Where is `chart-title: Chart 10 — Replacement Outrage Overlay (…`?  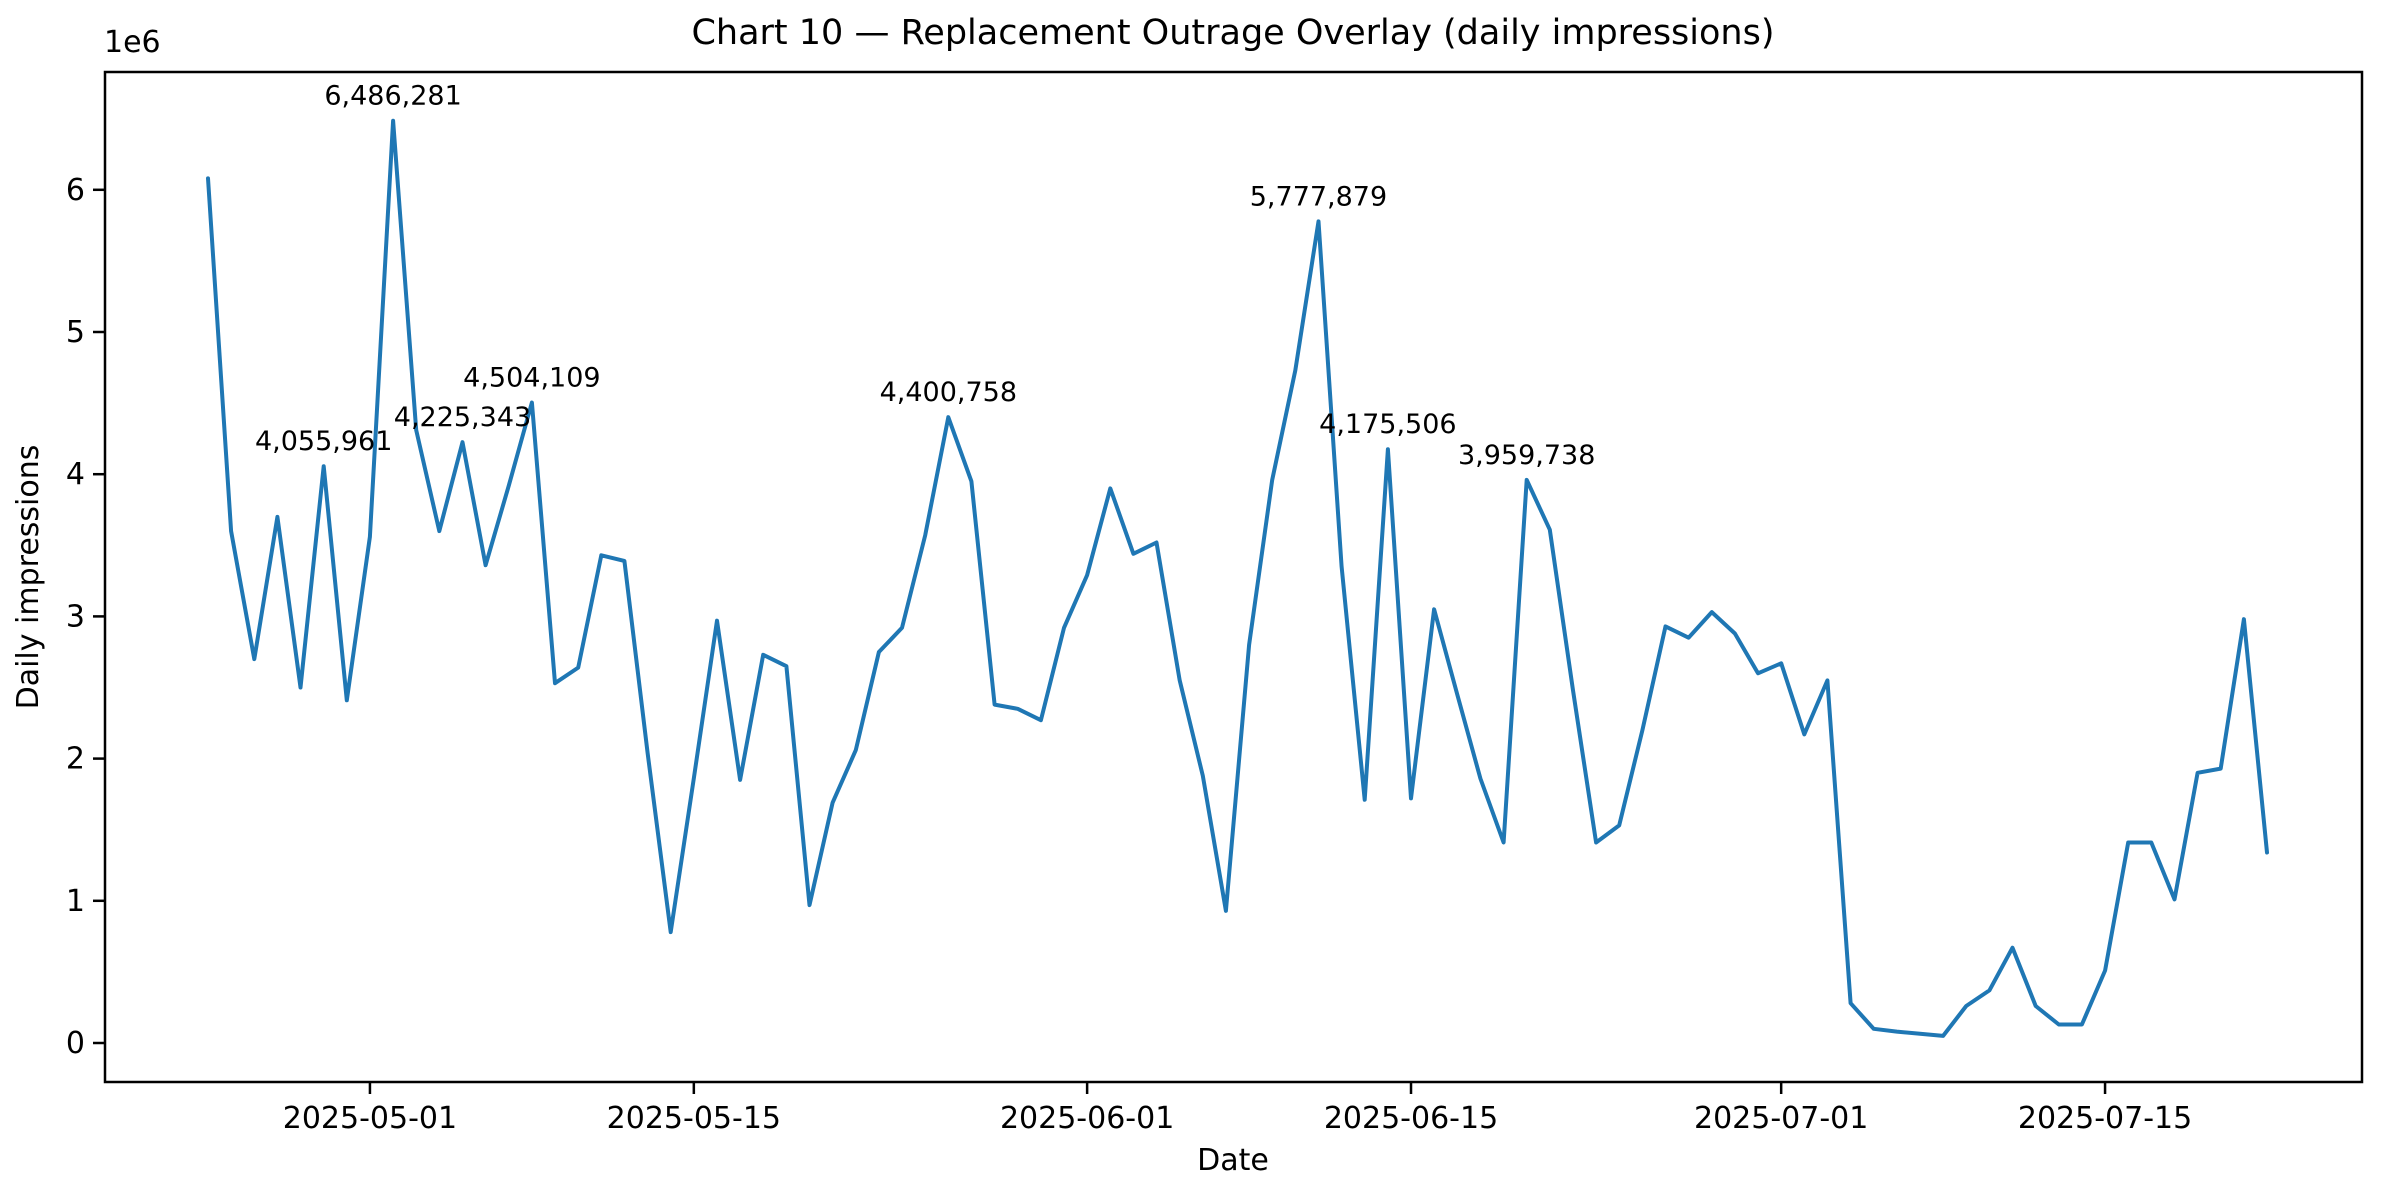
chart-title: Chart 10 — Replacement Outrage Overlay (… is located at coordinates (1232, 33).